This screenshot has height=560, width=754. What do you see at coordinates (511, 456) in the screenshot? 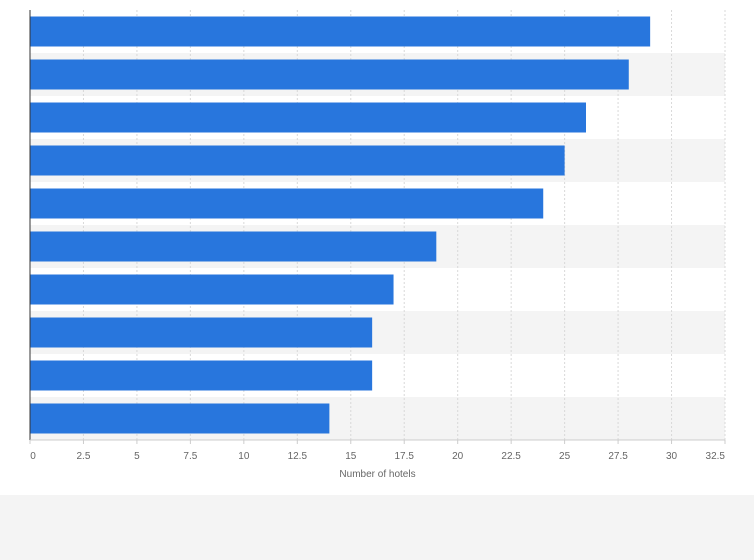
I see `x-tick-label: 22.5` at bounding box center [511, 456].